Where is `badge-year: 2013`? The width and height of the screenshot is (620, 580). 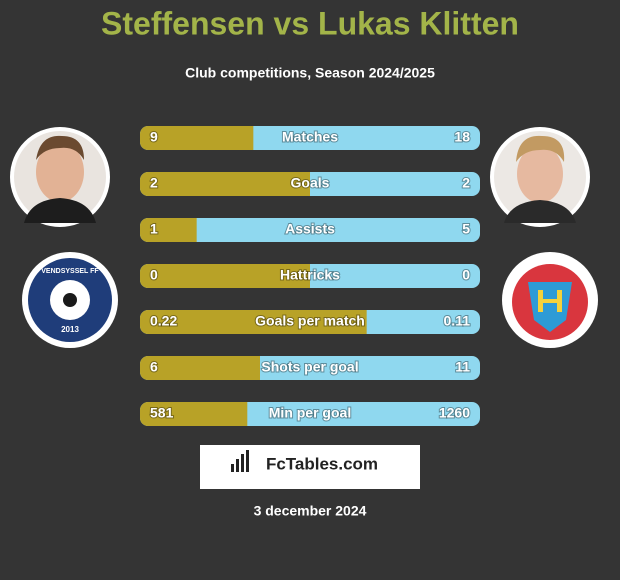 badge-year: 2013 is located at coordinates (70, 329).